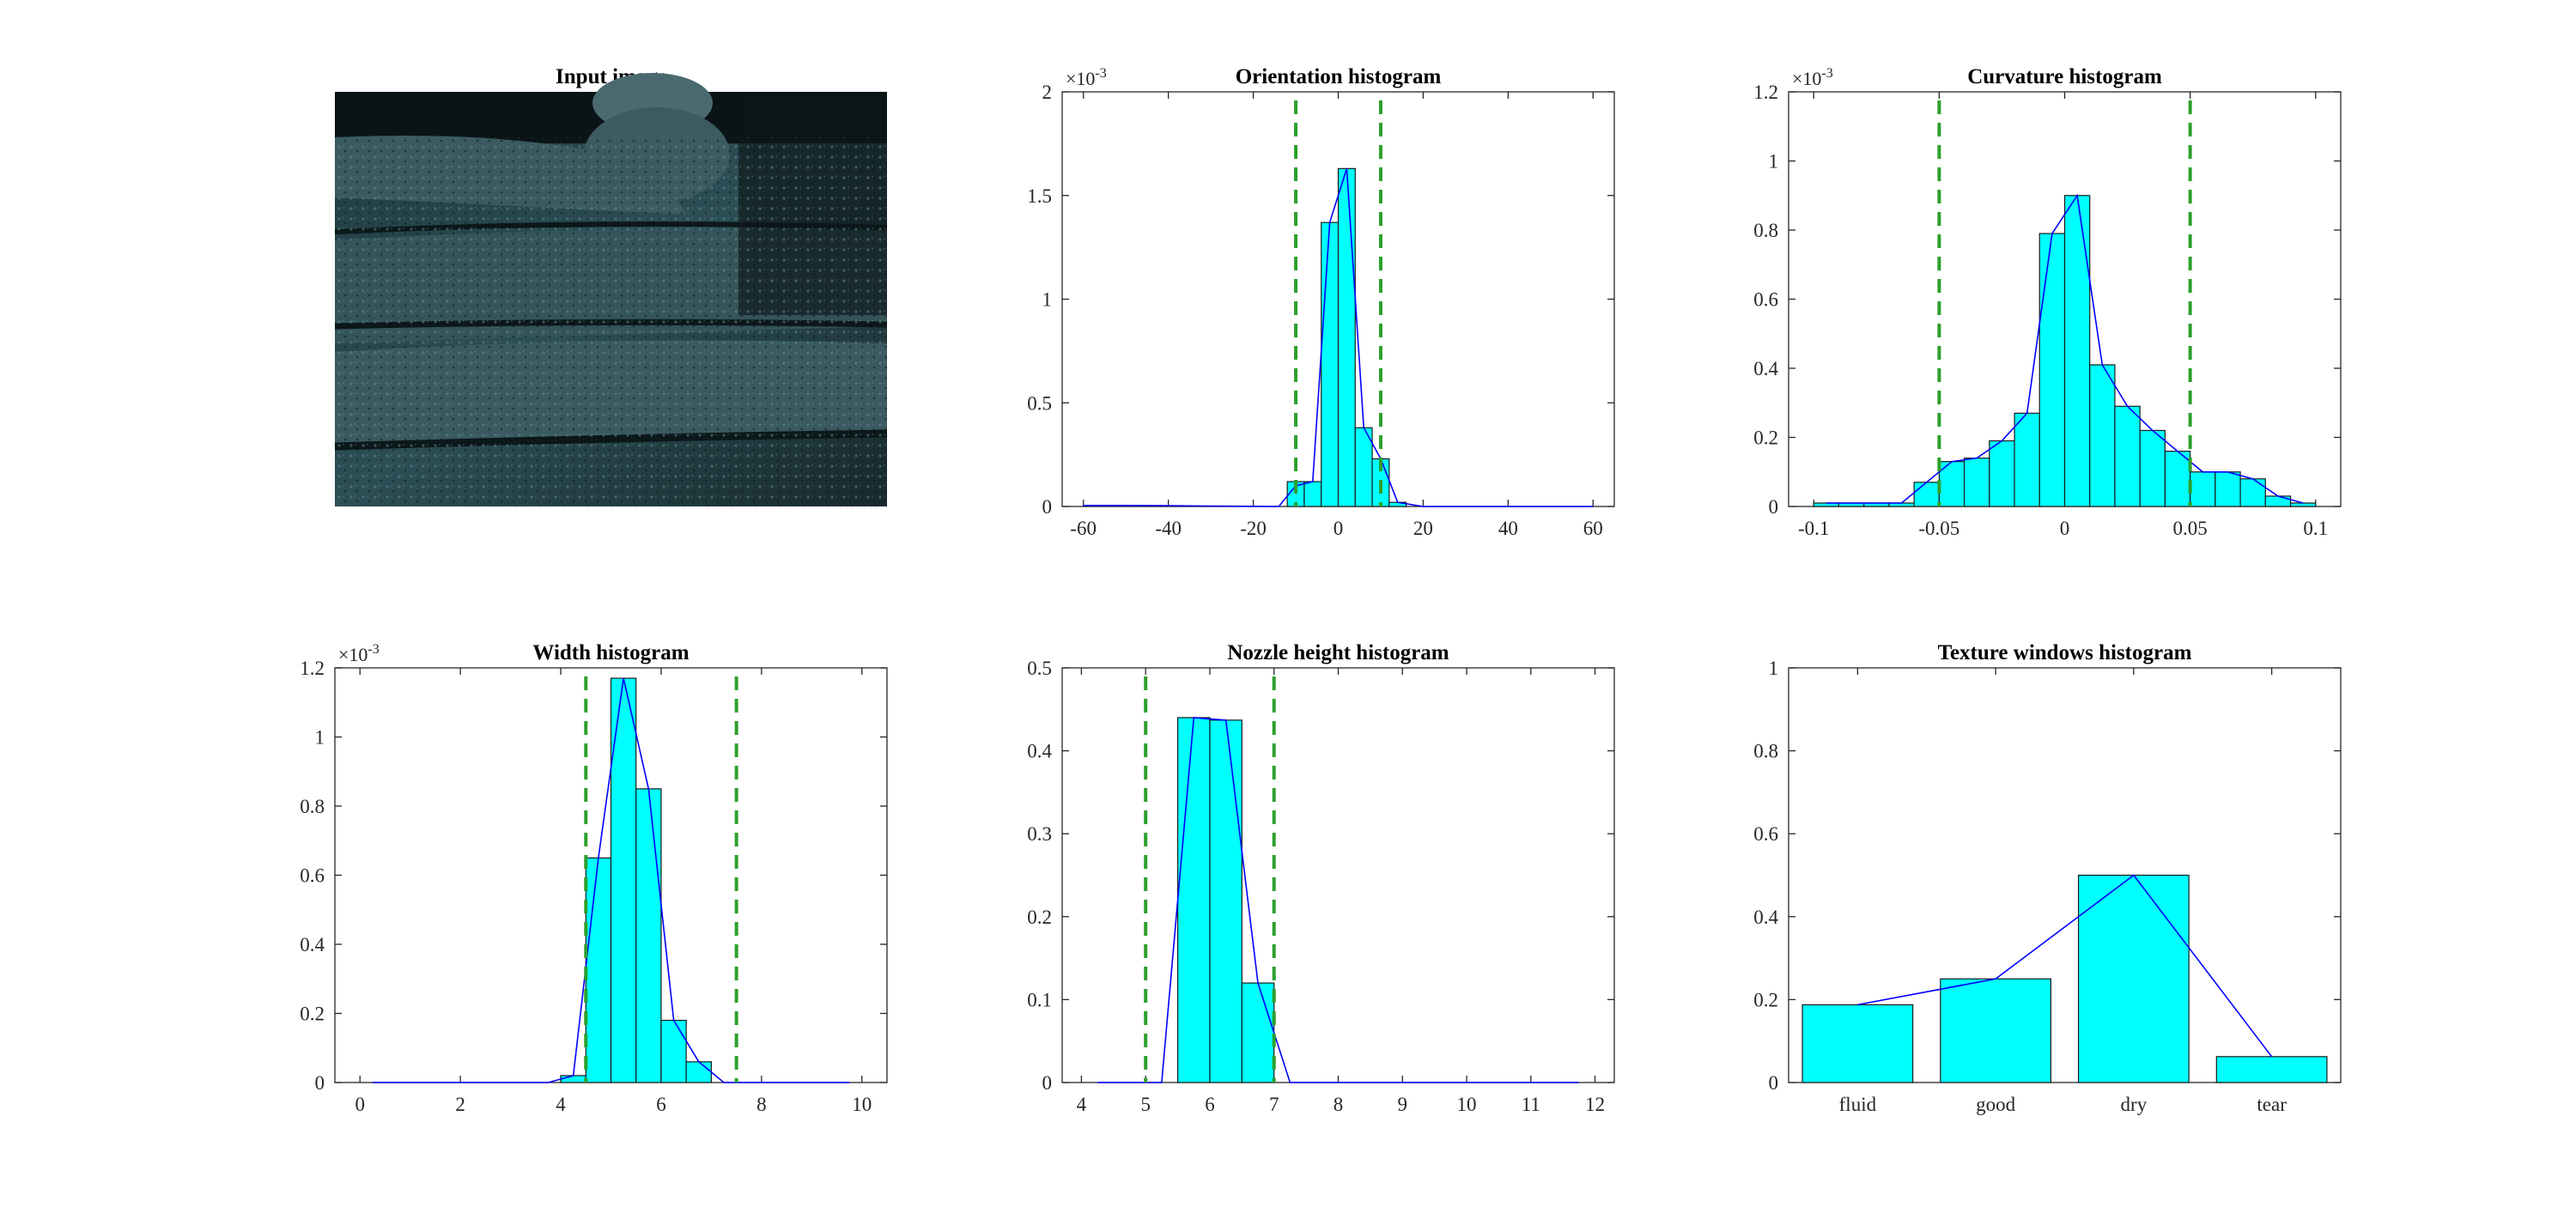  Describe the element at coordinates (1145, 1104) in the screenshot. I see `nozzle-xtick-label: 5` at that location.